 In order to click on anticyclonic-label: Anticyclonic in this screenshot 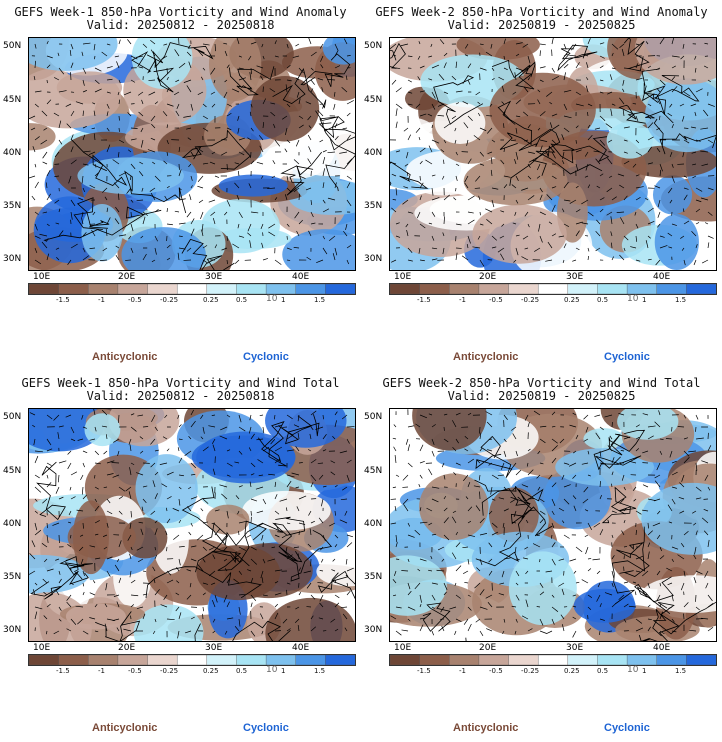, I will do `click(125, 728)`.